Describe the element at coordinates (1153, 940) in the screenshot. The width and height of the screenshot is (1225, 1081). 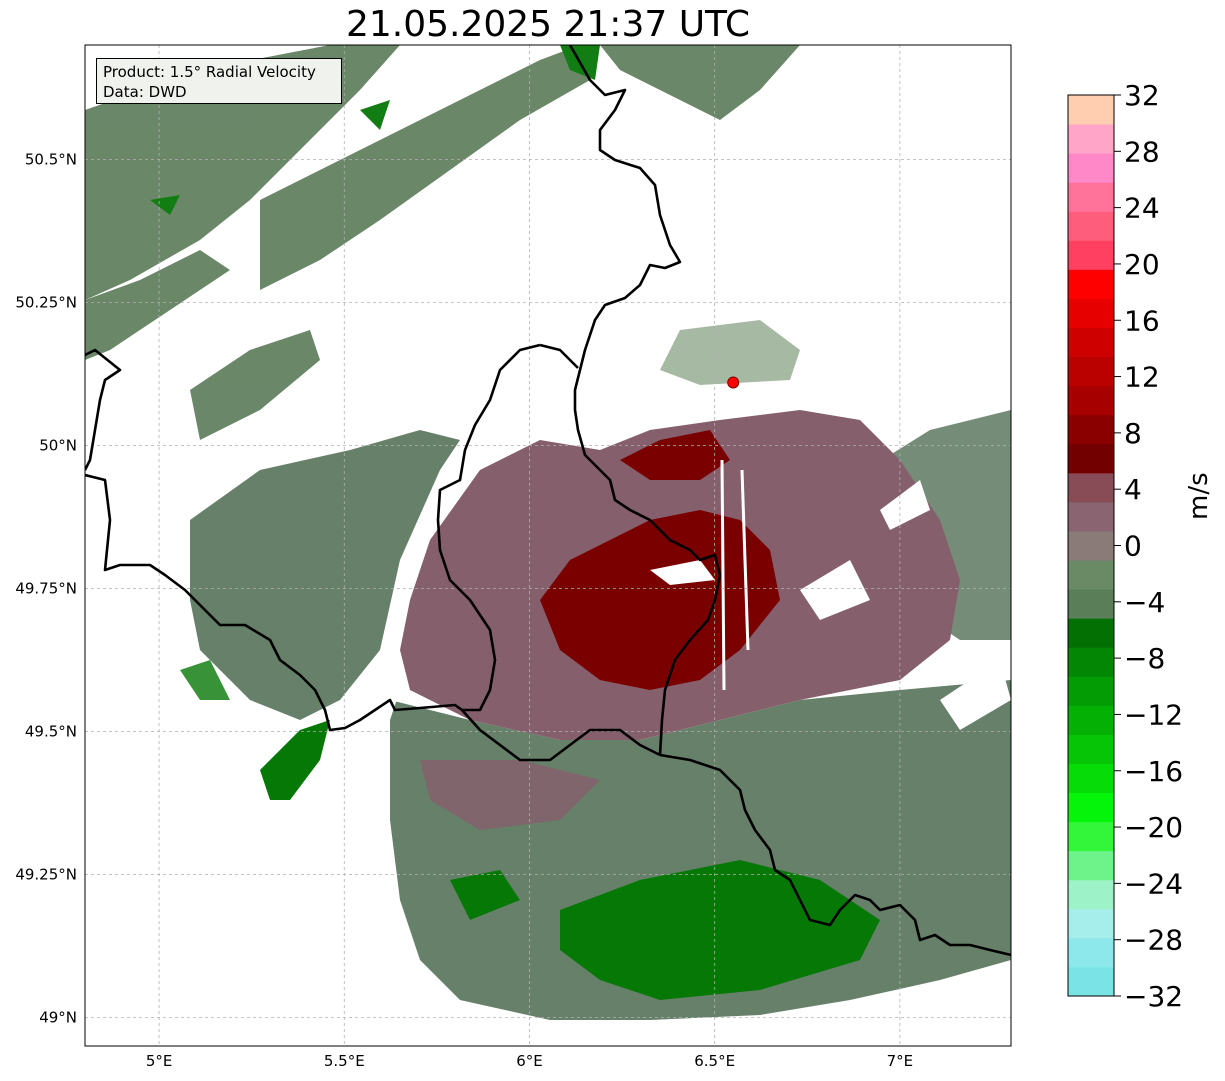
I see `colorbar-tick-label: −28` at that location.